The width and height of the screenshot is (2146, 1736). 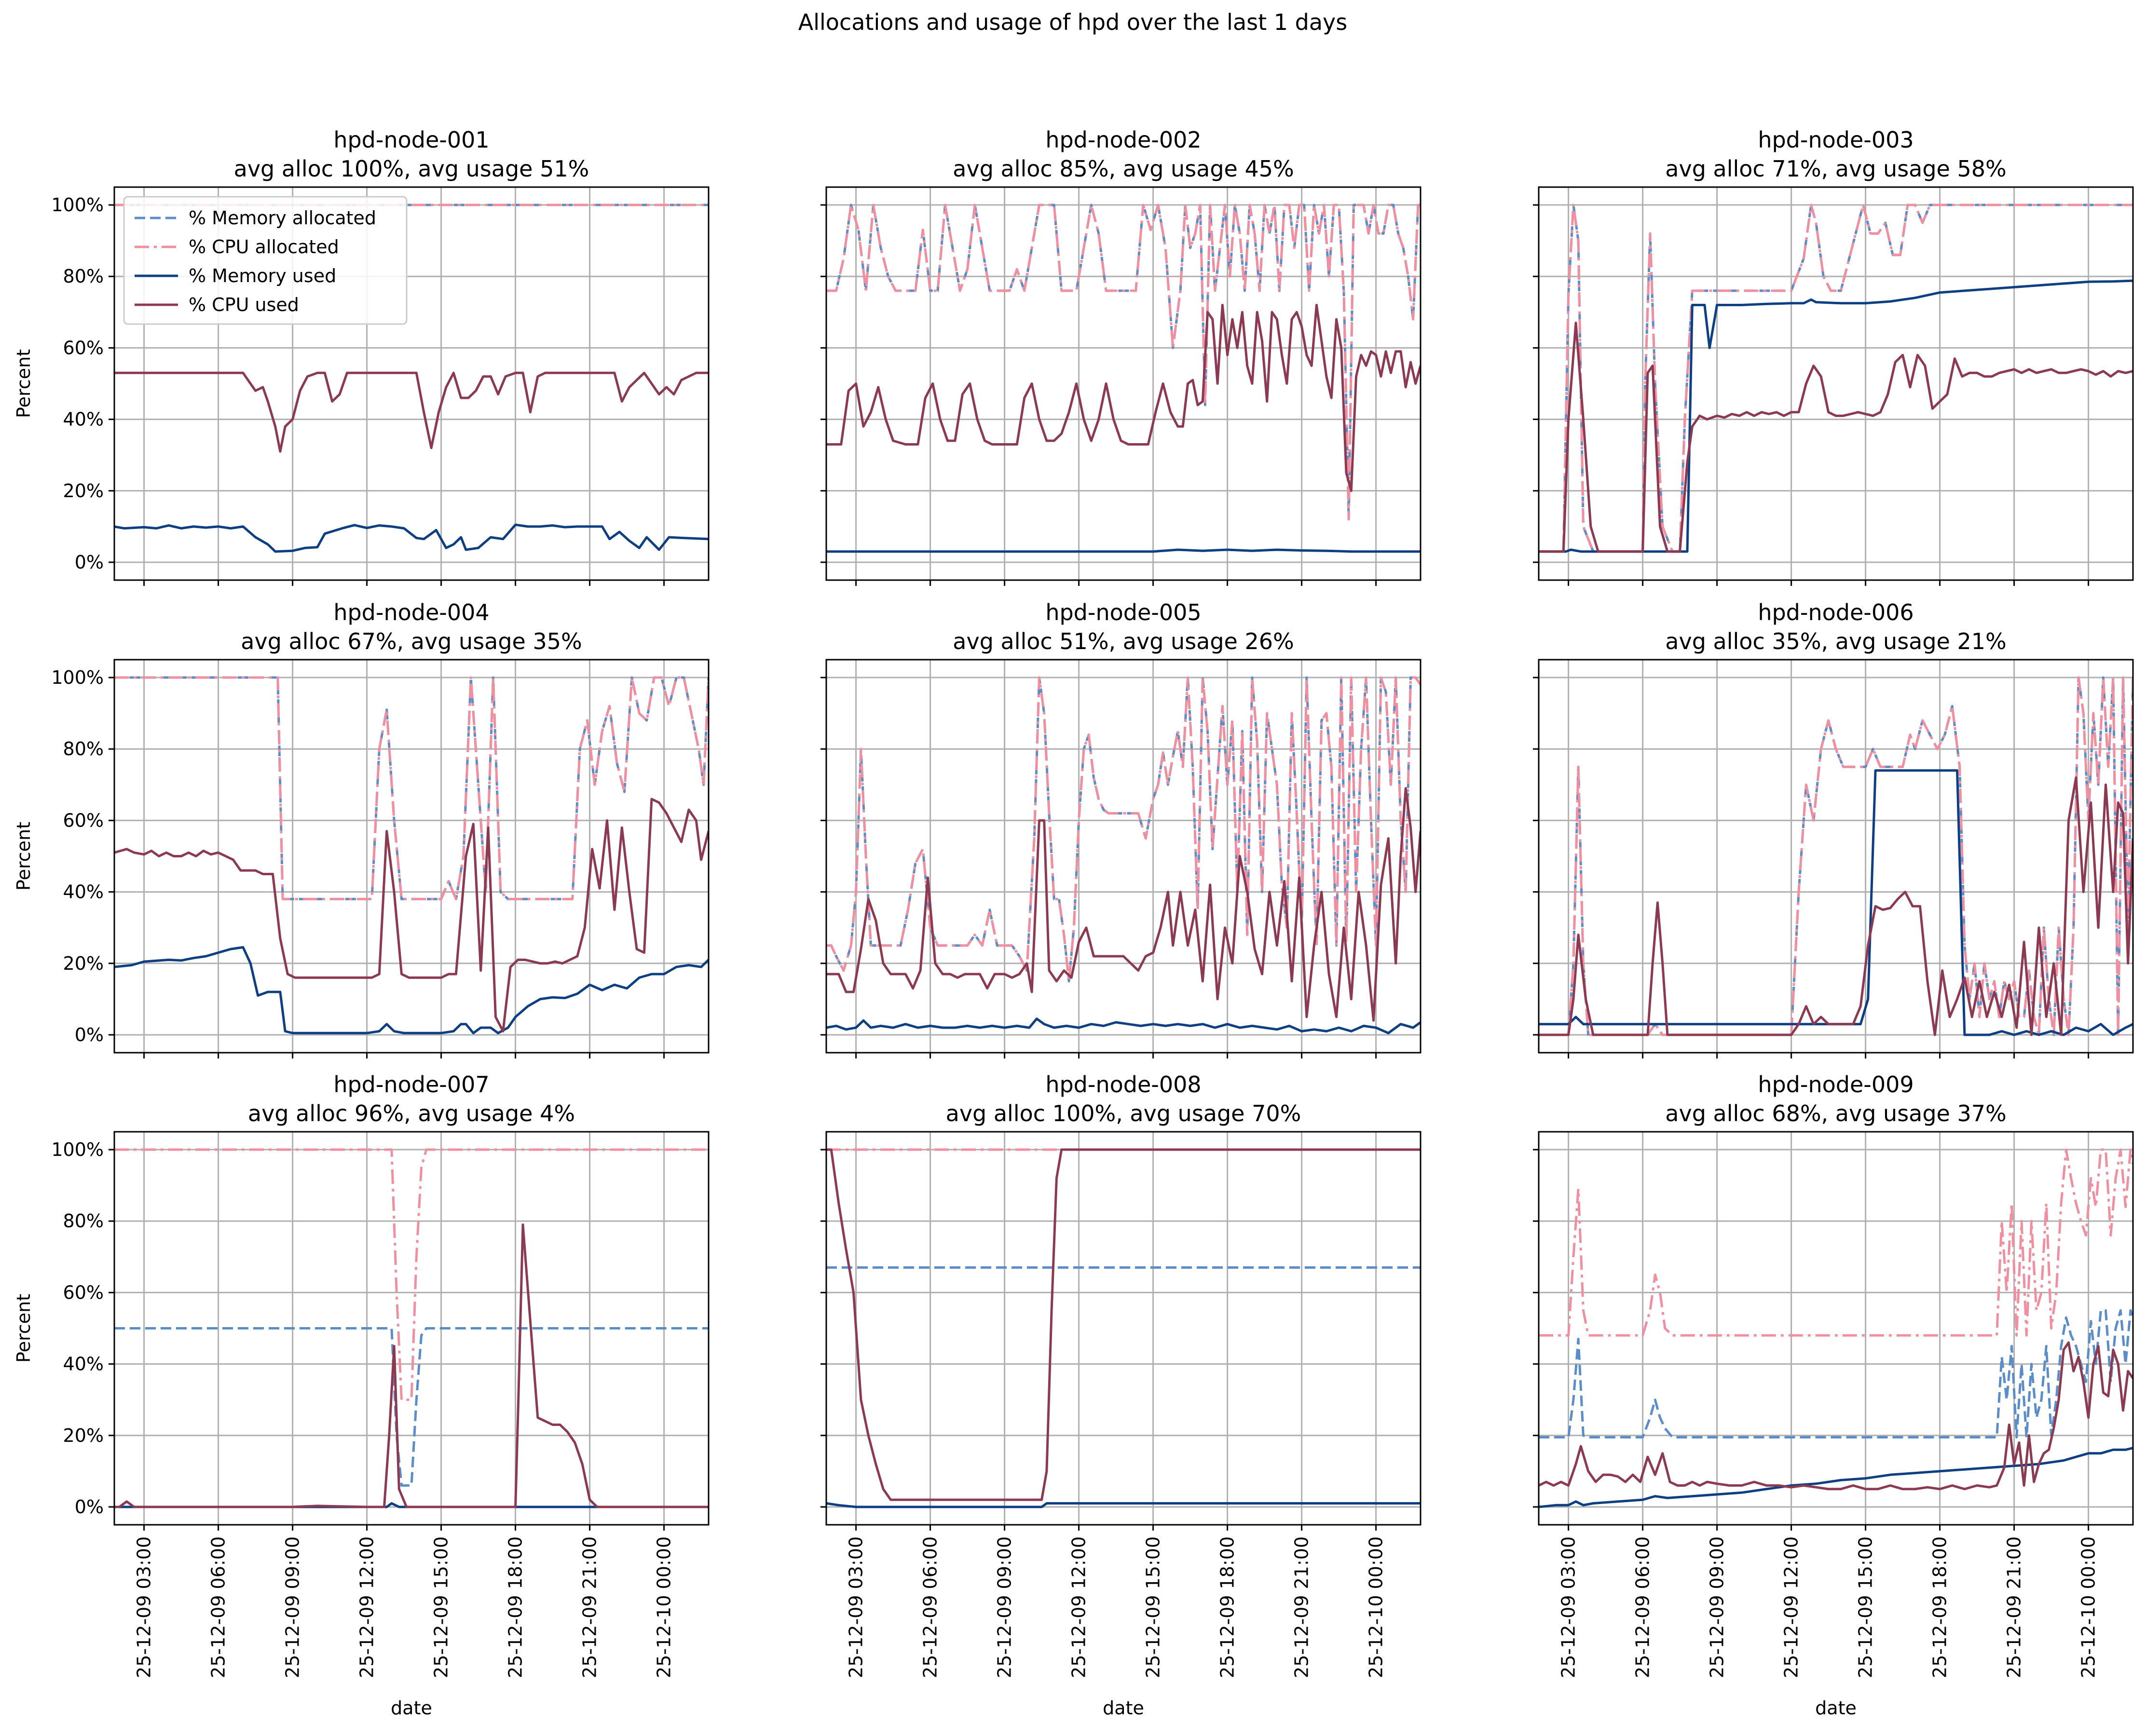 What do you see at coordinates (411, 140) in the screenshot?
I see `panel-title: hpd-node-001` at bounding box center [411, 140].